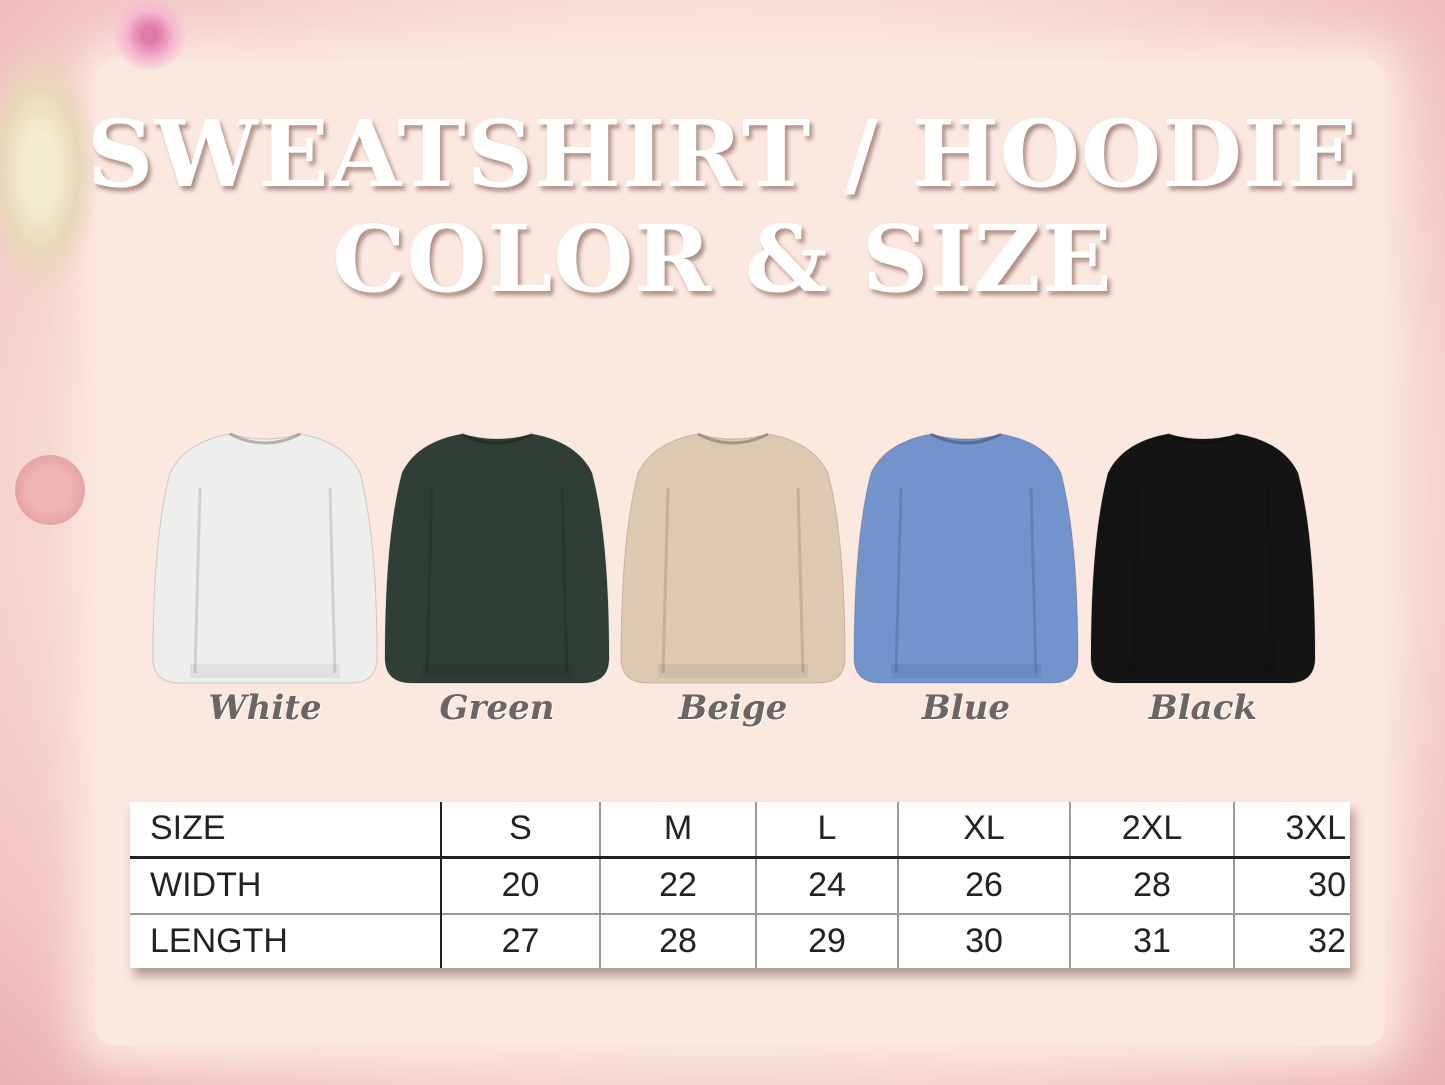  What do you see at coordinates (520, 940) in the screenshot?
I see `table-cell: 27` at bounding box center [520, 940].